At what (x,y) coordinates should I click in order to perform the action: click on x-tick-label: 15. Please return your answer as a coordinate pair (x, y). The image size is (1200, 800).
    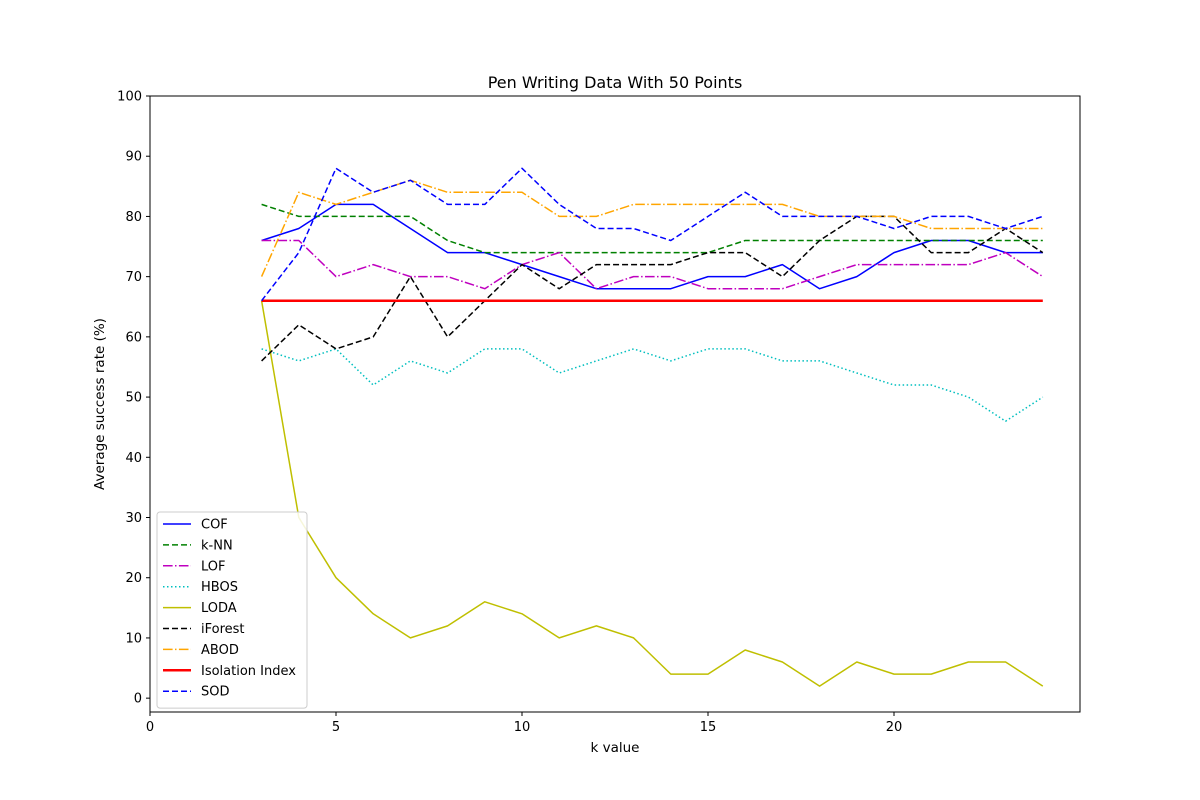
    Looking at the image, I should click on (708, 727).